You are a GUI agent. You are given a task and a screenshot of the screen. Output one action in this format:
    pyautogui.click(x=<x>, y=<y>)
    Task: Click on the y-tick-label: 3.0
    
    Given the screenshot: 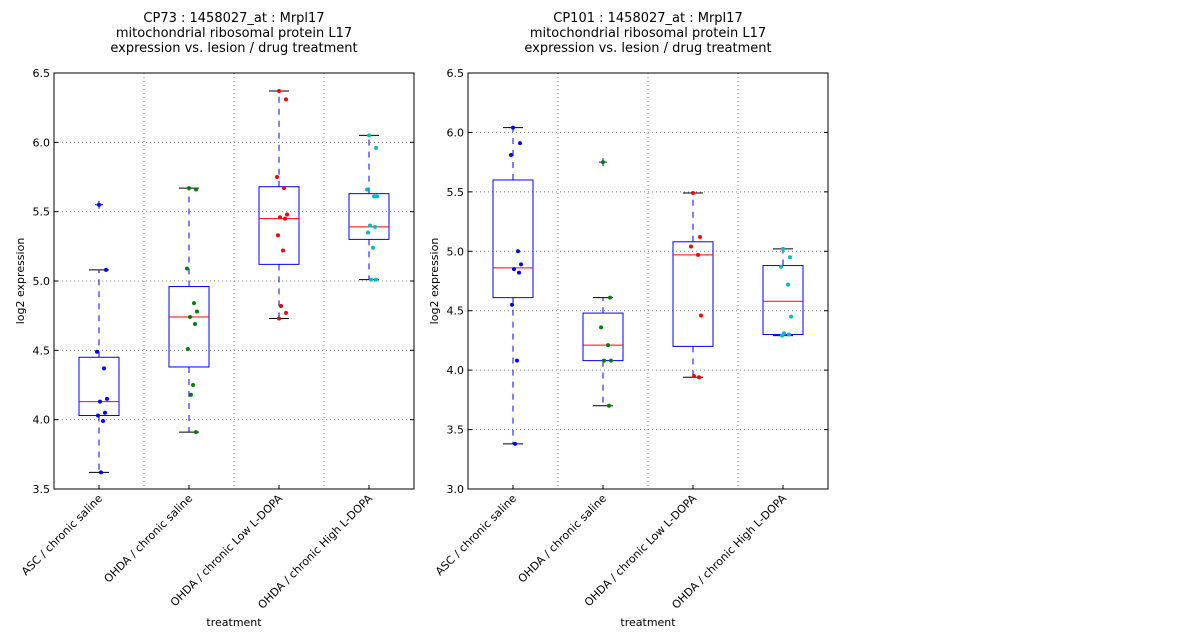 What is the action you would take?
    pyautogui.click(x=456, y=489)
    